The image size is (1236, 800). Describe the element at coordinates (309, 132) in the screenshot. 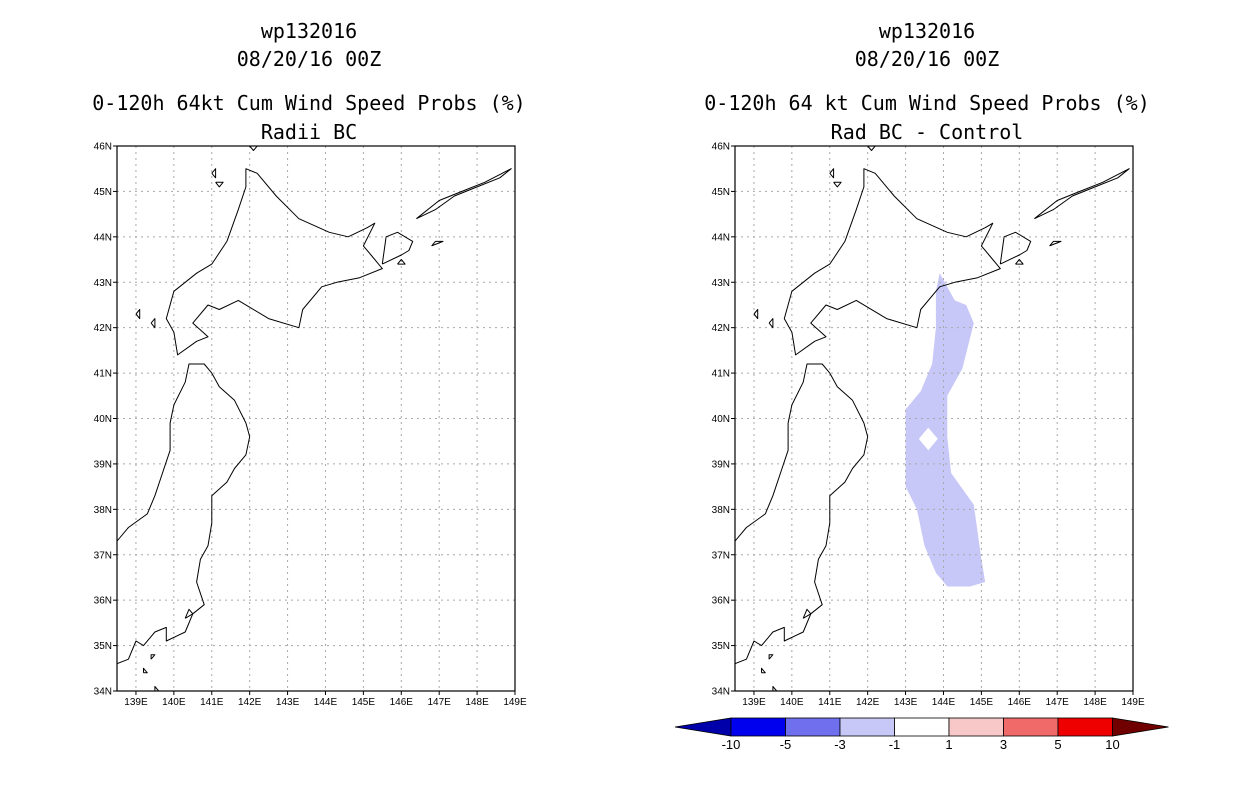

I see `left-subtitle: Radii BC` at that location.